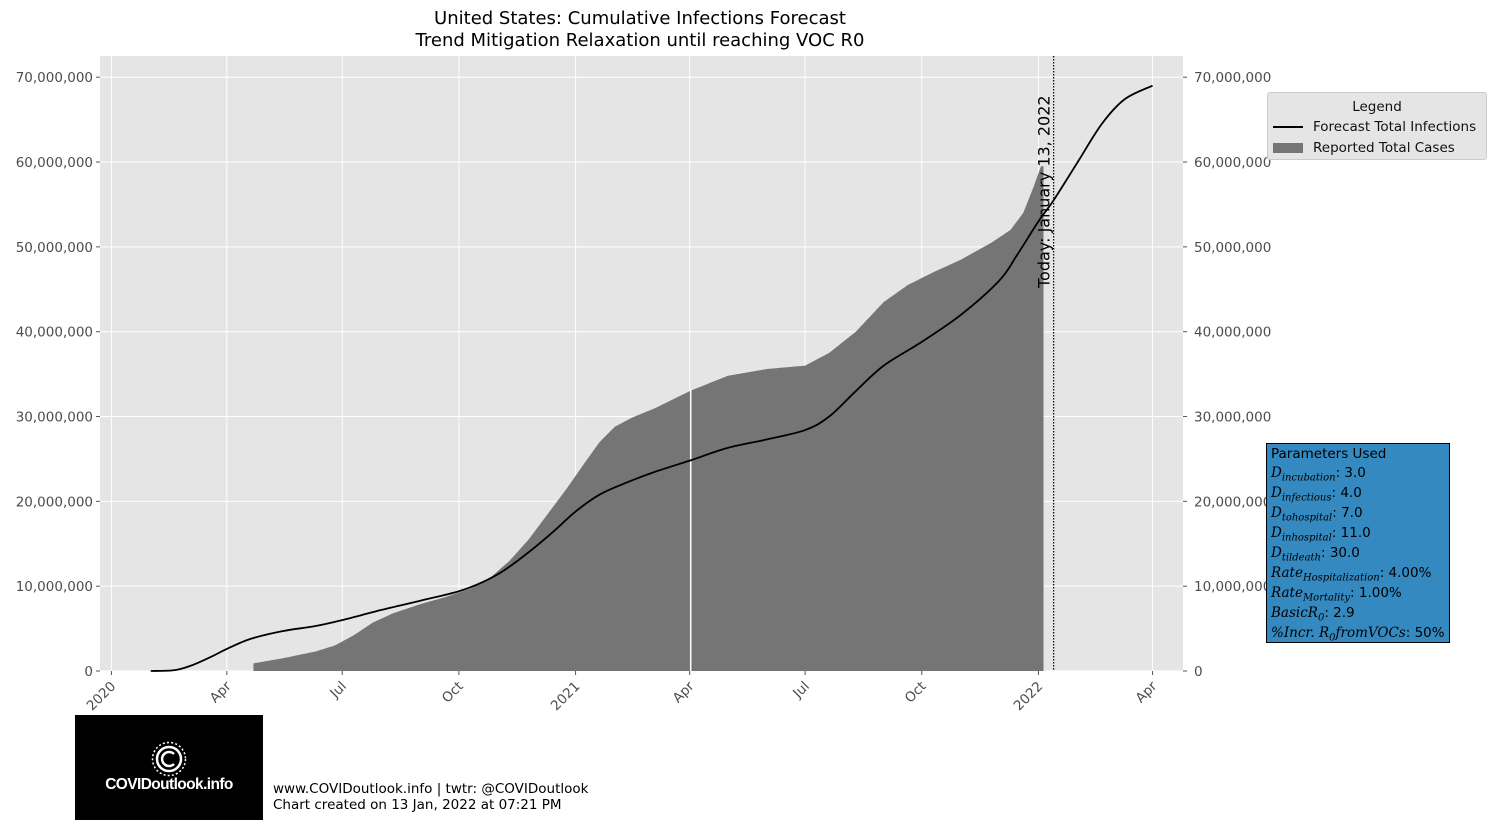 This screenshot has height=830, width=1495. I want to click on legend-label-reported: Reported Total Cases, so click(1384, 147).